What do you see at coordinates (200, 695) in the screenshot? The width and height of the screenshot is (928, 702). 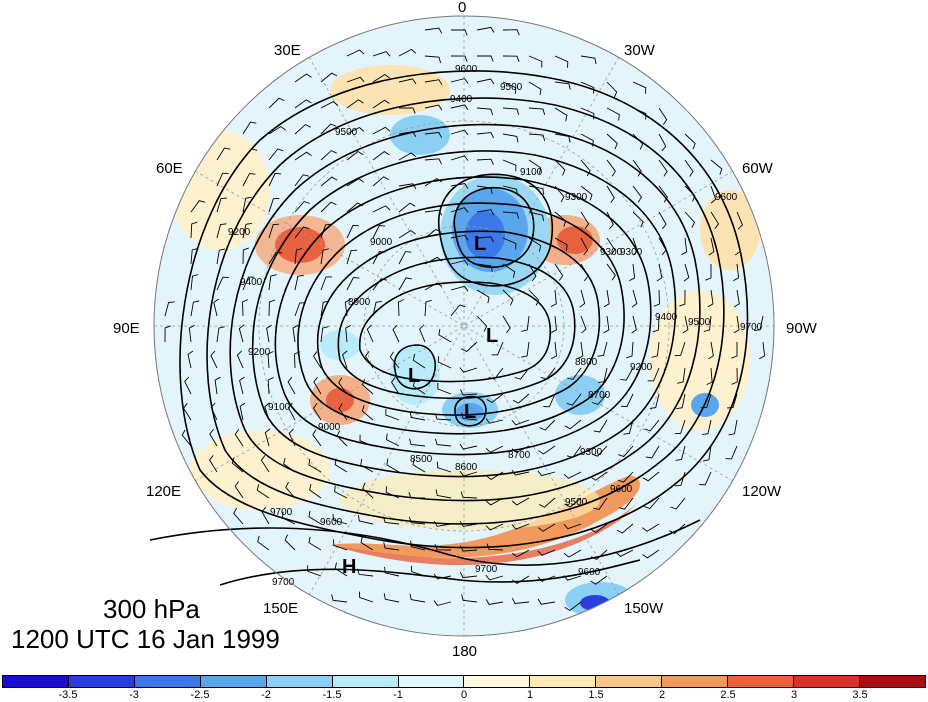 I see `colorbar-tick-label: -2.5` at bounding box center [200, 695].